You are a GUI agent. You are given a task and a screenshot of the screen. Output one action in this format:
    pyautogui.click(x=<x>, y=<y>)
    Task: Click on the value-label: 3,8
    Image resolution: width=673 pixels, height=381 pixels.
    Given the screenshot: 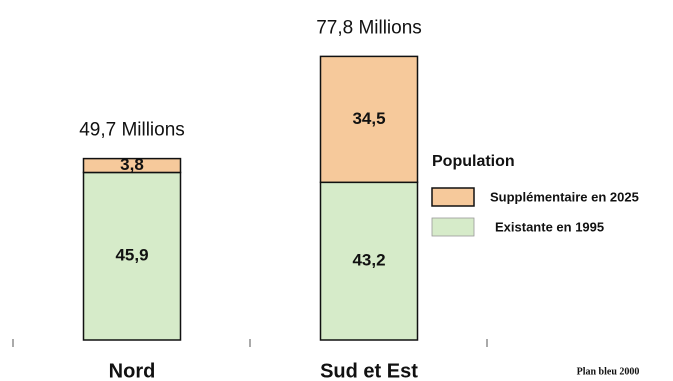 What is the action you would take?
    pyautogui.click(x=132, y=164)
    